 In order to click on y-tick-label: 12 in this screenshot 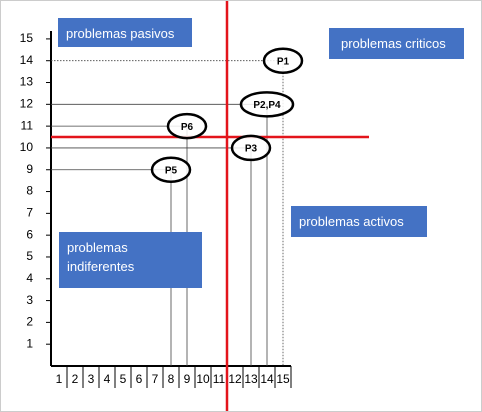, I will do `click(27, 103)`.